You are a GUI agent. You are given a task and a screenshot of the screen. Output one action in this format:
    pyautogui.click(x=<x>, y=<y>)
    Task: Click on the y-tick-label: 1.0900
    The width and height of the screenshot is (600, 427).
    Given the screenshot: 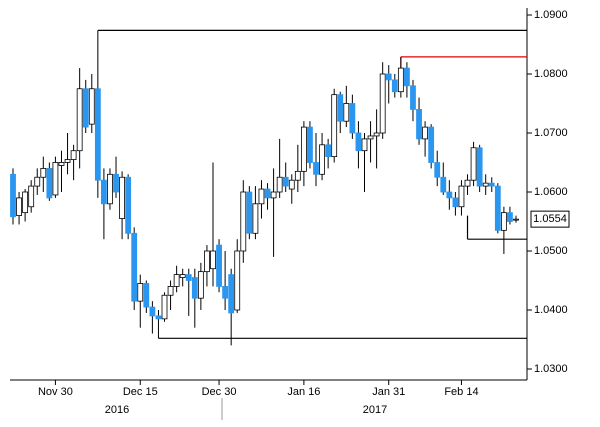 What is the action you would take?
    pyautogui.click(x=551, y=15)
    